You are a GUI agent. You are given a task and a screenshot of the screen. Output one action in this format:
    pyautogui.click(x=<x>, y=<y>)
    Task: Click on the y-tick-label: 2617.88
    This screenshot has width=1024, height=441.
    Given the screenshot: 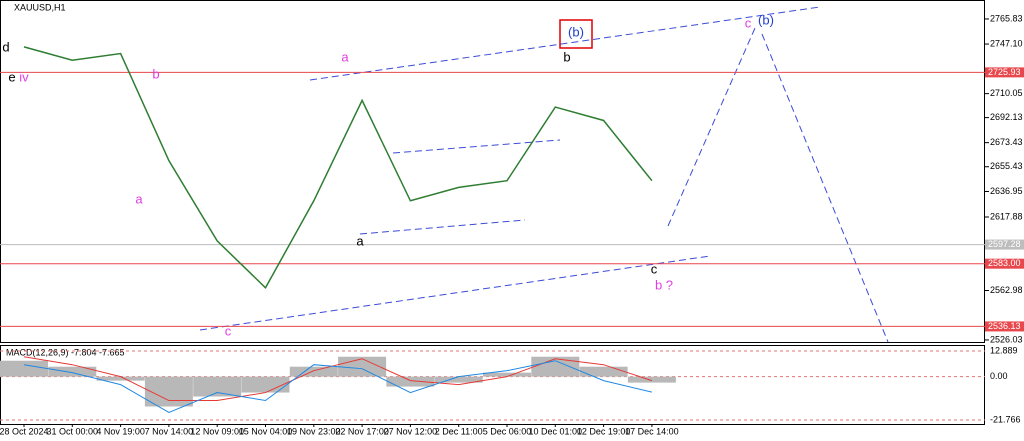 What is the action you would take?
    pyautogui.click(x=1006, y=216)
    